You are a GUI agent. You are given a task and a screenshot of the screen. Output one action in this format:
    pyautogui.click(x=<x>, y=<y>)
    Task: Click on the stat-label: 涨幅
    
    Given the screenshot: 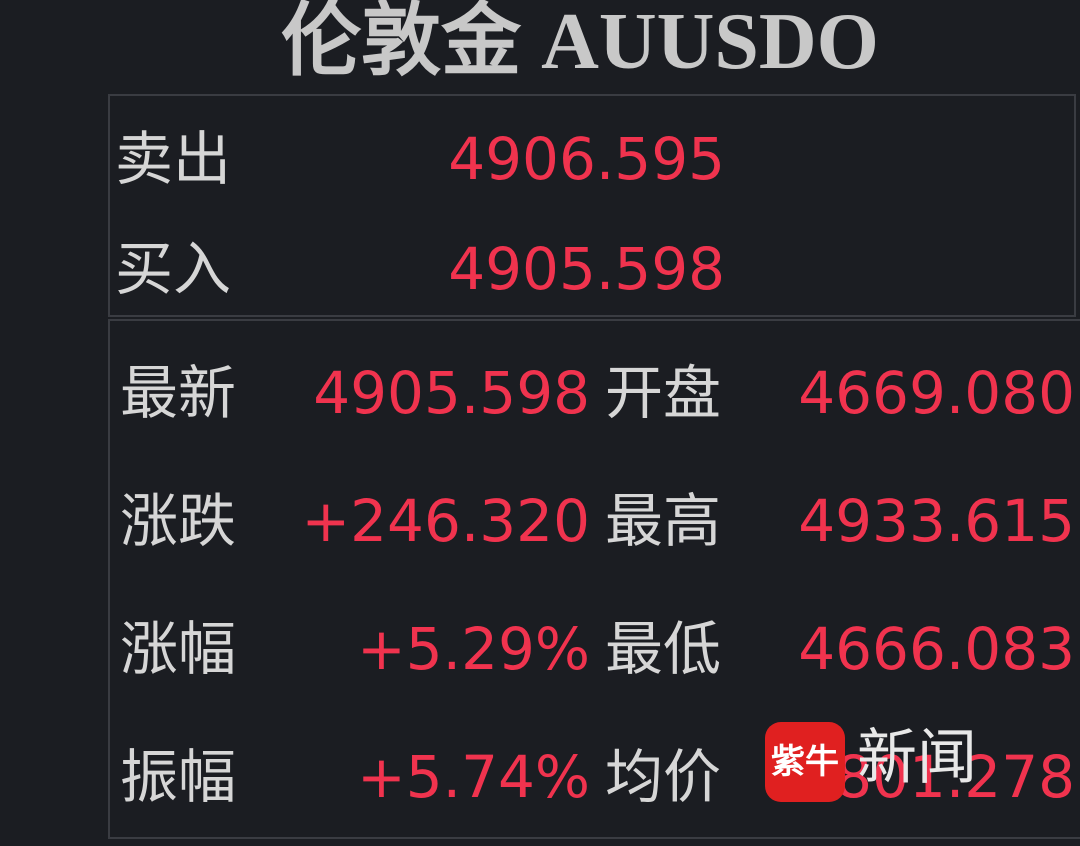 What is the action you would take?
    pyautogui.click(x=178, y=649)
    